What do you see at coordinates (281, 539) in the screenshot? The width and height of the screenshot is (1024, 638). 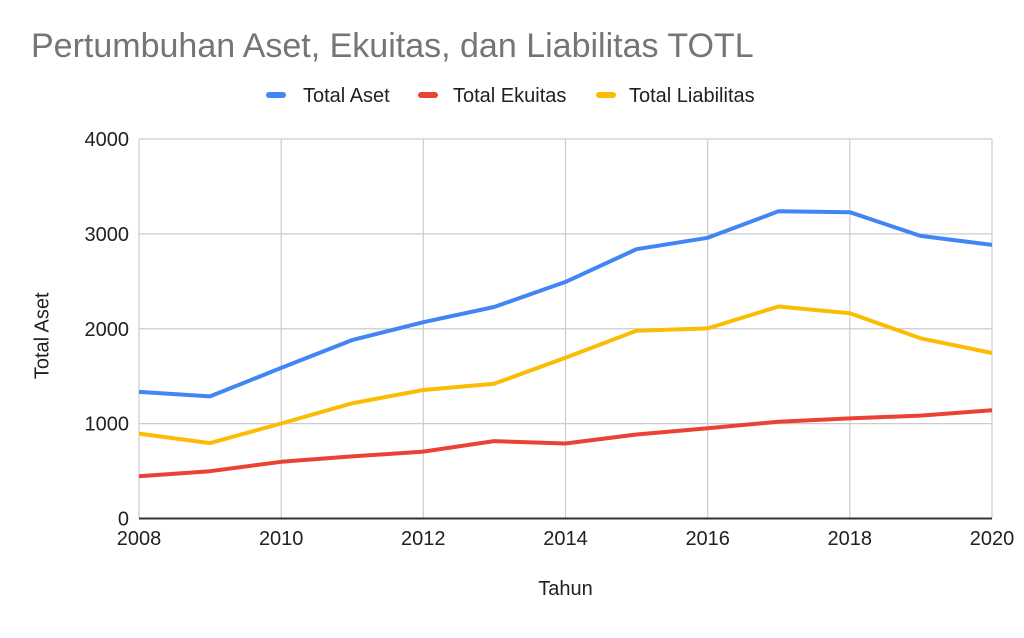 I see `svg-text: 2010` at bounding box center [281, 539].